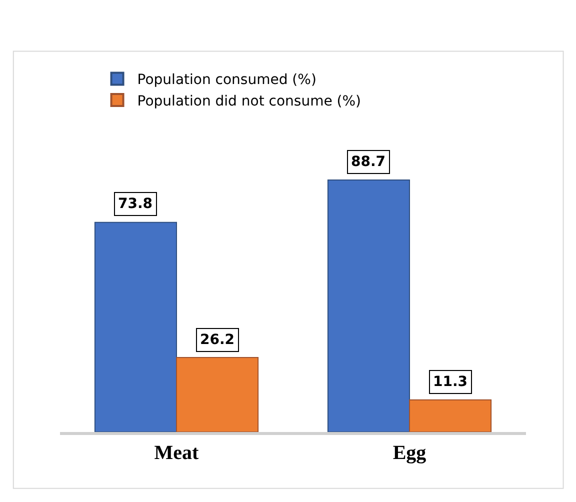  Describe the element at coordinates (409, 453) in the screenshot. I see `x-tick-label: Egg` at that location.